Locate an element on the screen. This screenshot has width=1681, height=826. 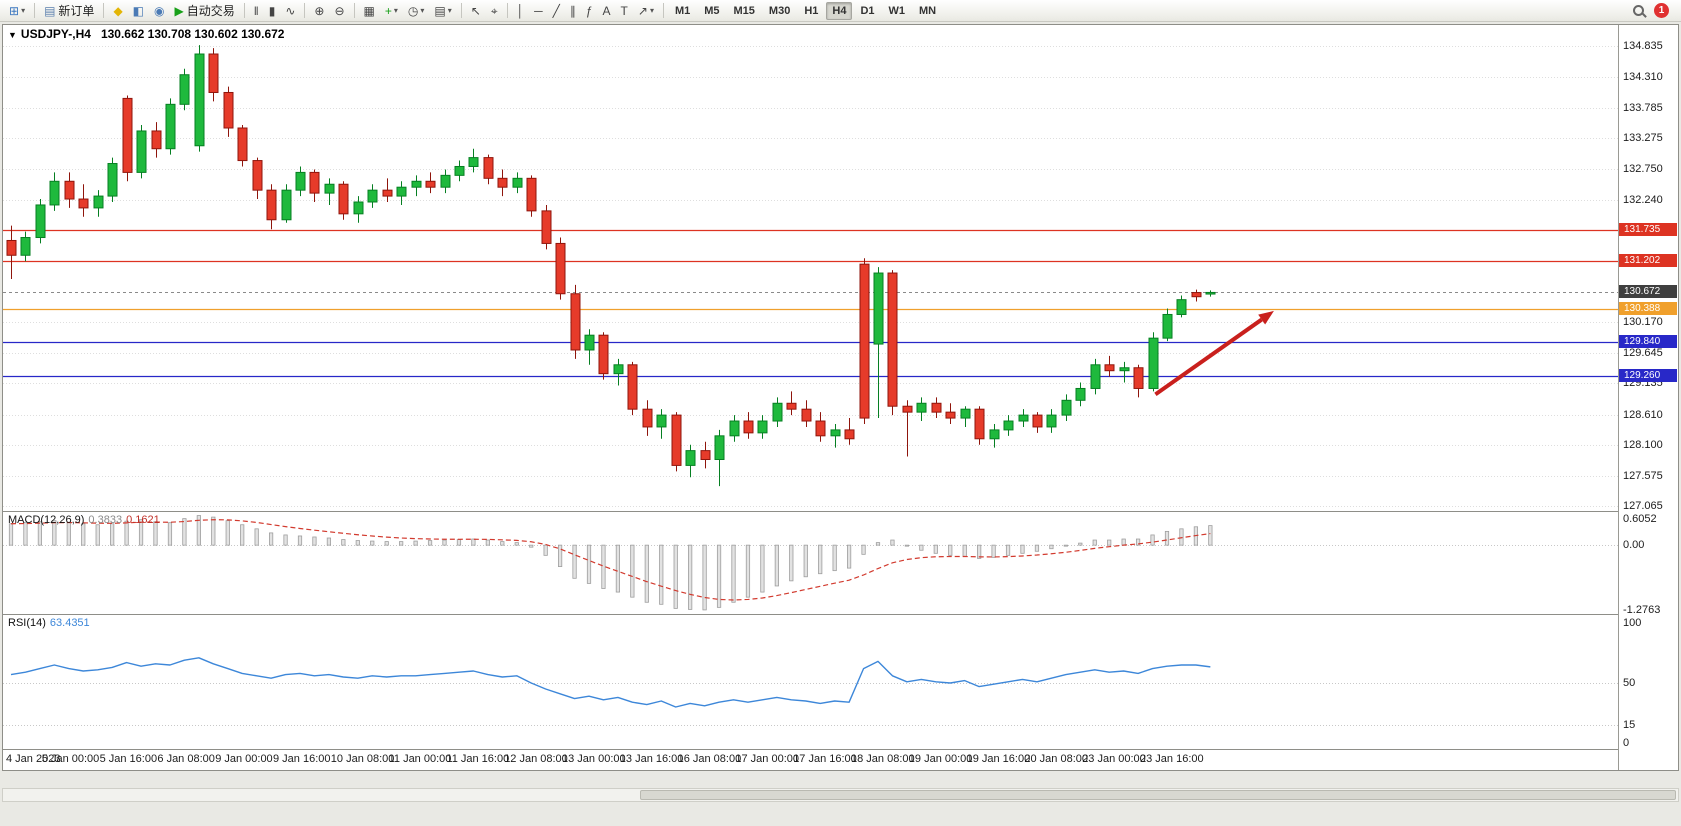
text-label-button: T is located at coordinates (624, 11).